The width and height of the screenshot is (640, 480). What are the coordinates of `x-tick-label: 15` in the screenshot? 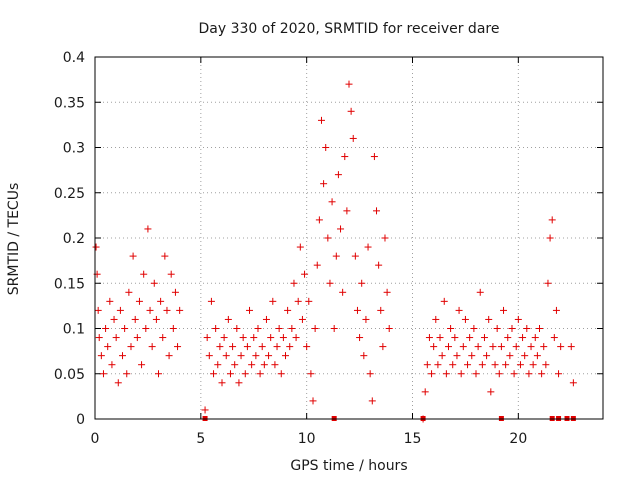 It's located at (413, 439).